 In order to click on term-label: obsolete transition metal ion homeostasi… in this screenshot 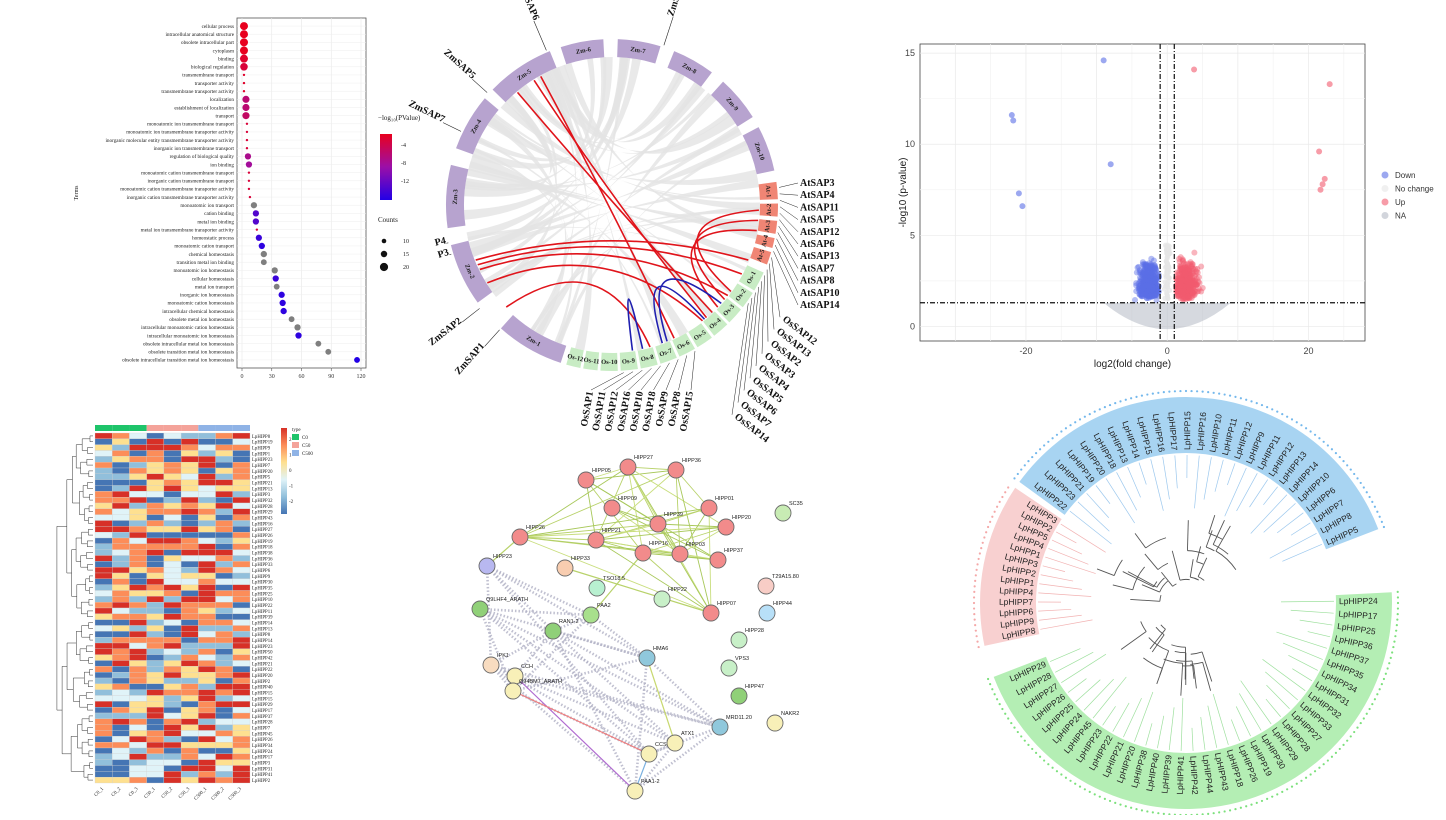, I will do `click(191, 353)`.